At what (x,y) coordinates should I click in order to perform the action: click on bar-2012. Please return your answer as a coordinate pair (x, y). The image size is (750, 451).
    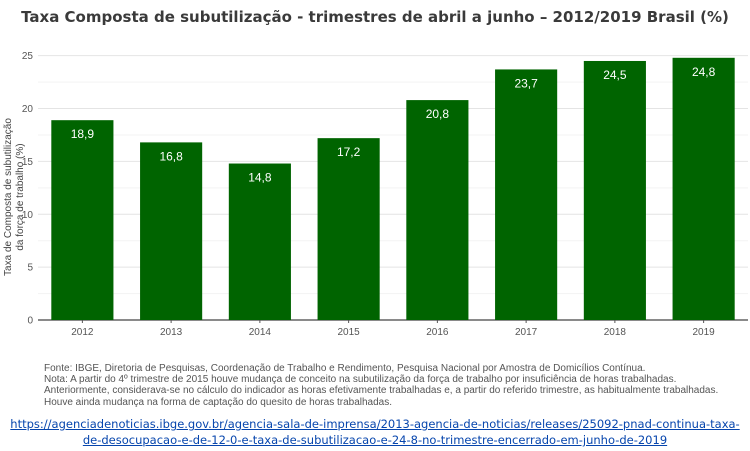
    Looking at the image, I should click on (82, 220).